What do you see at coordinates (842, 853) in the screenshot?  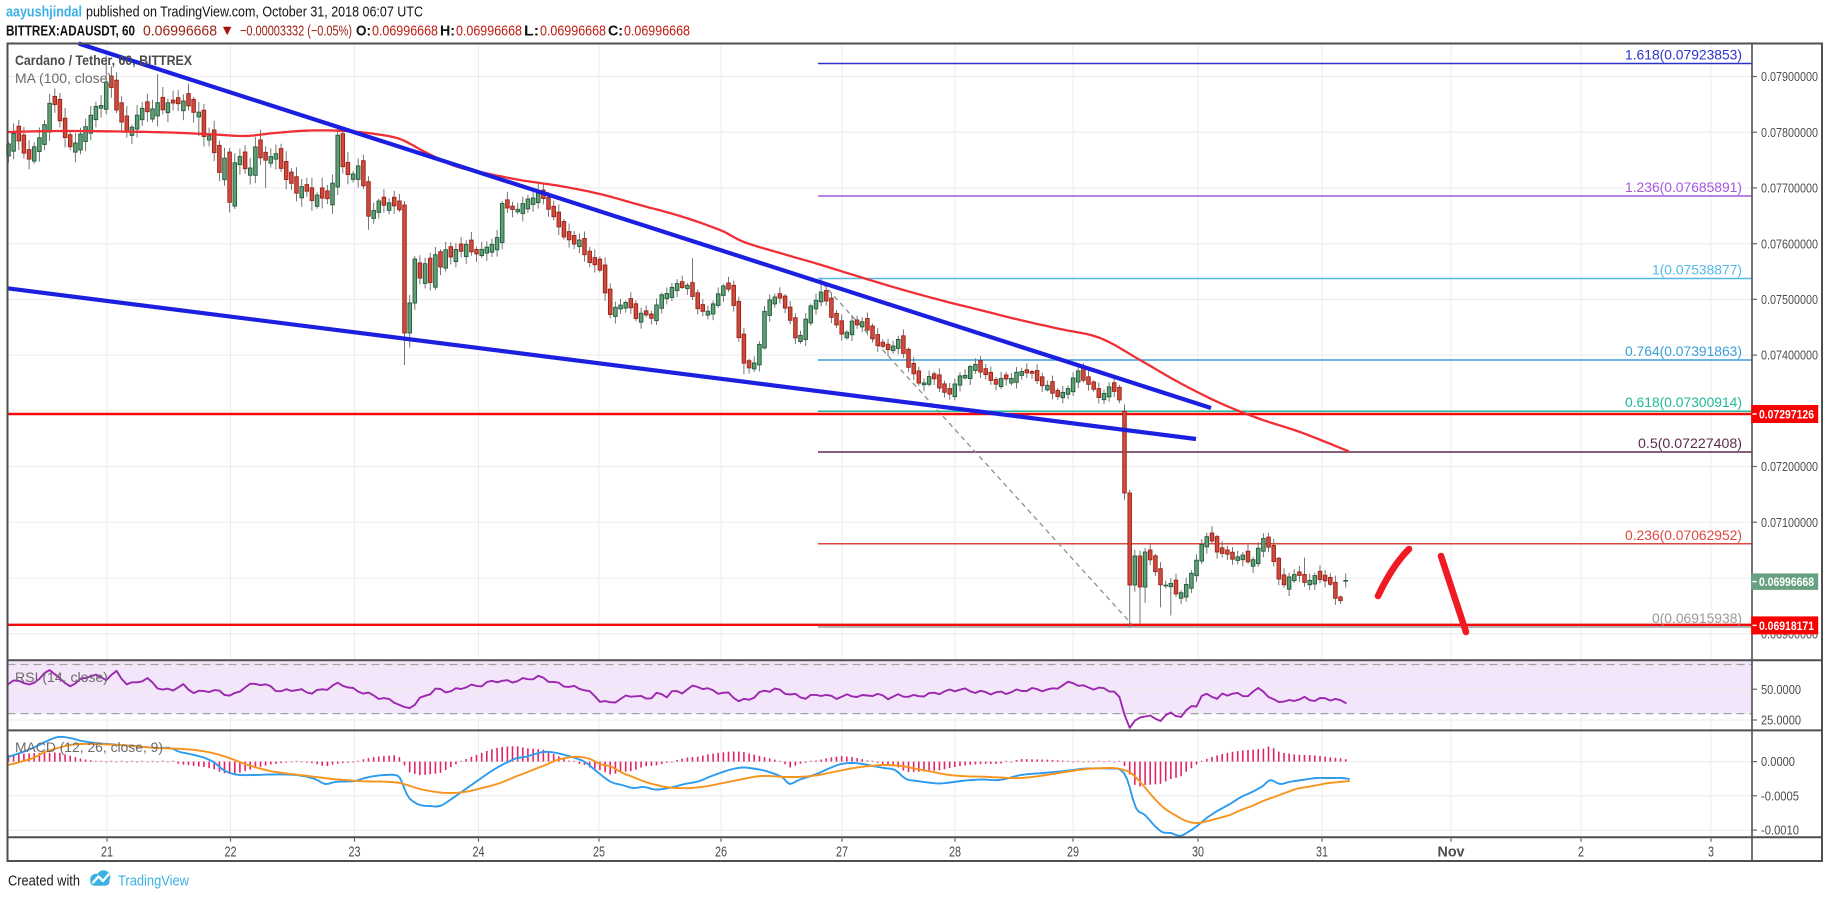 I see `svg-text: 27` at bounding box center [842, 853].